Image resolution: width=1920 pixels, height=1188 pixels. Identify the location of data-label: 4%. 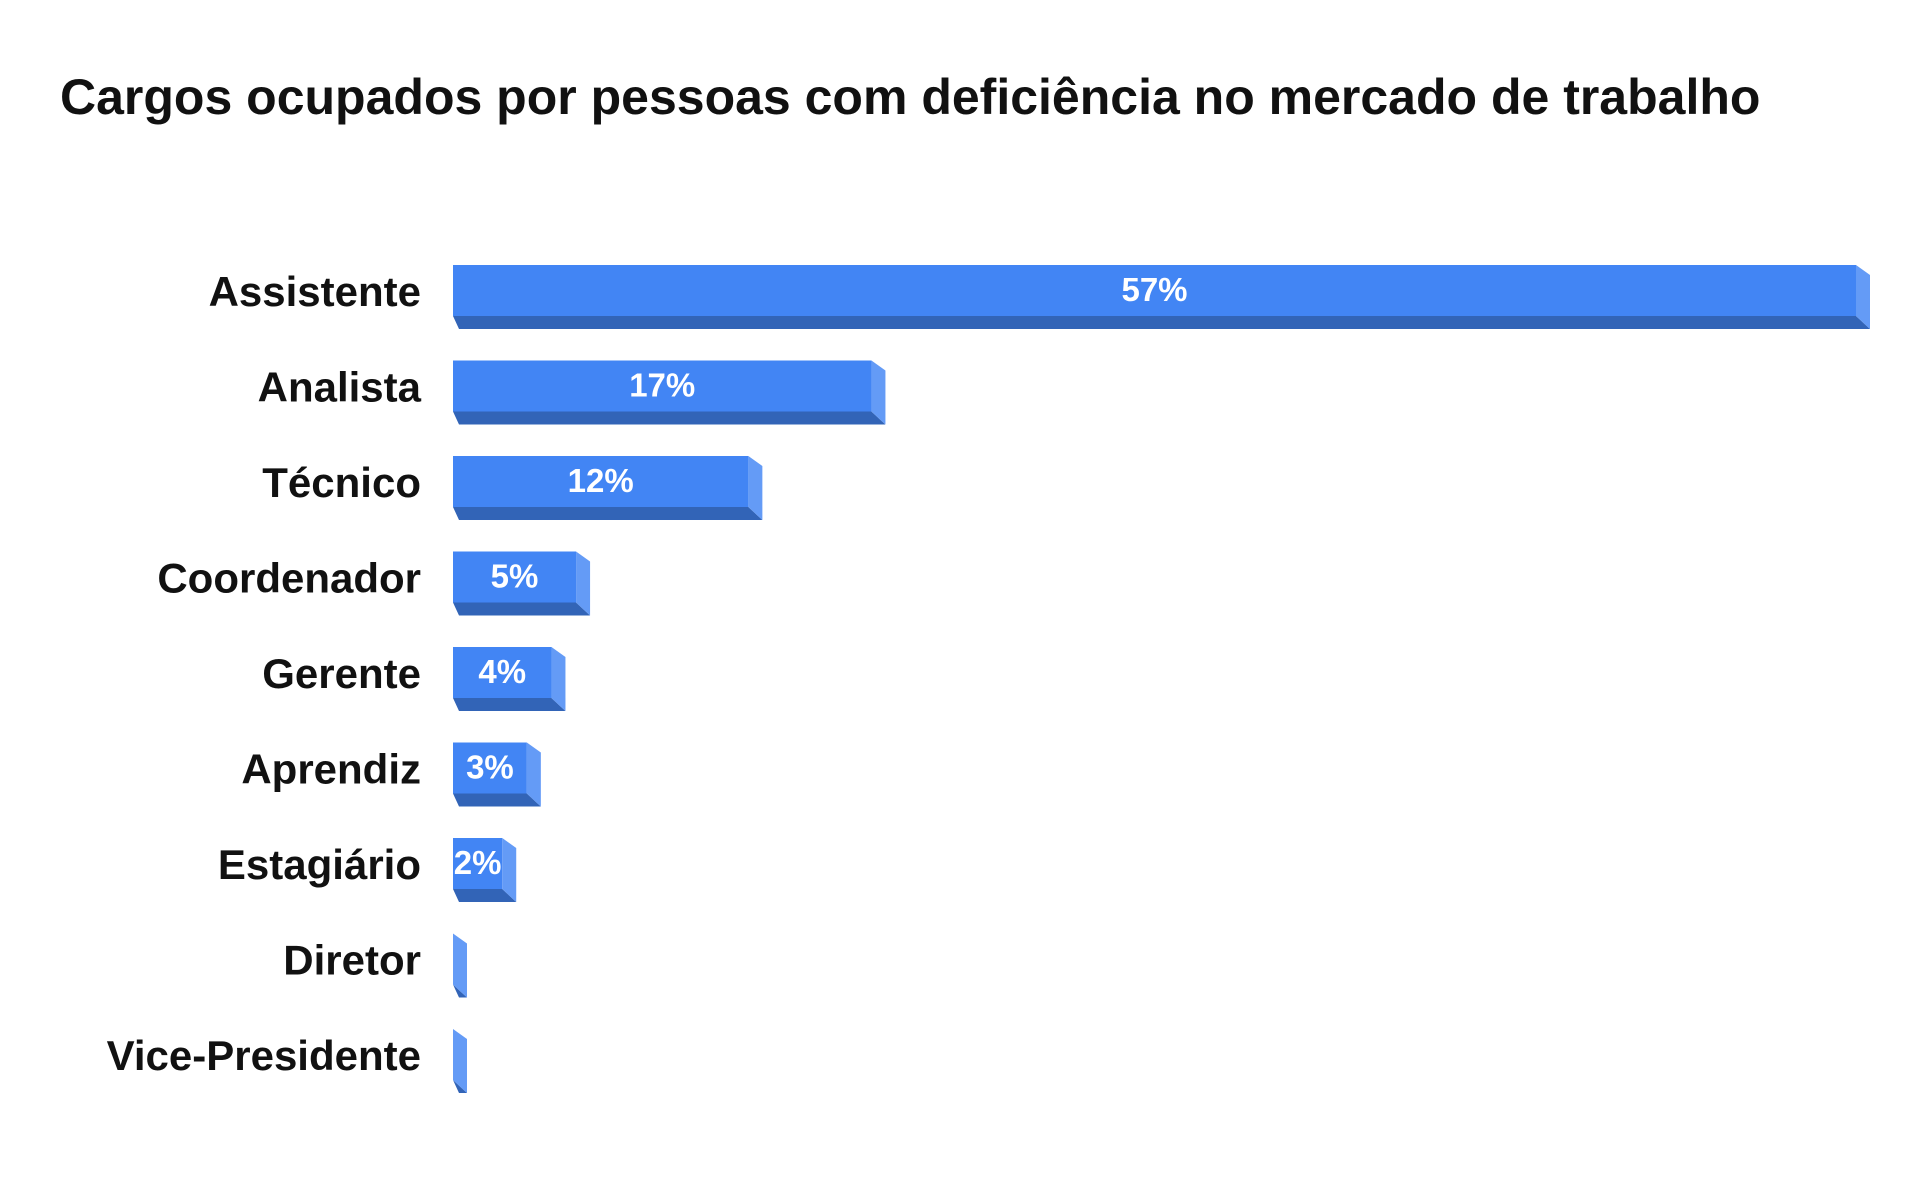
(502, 671).